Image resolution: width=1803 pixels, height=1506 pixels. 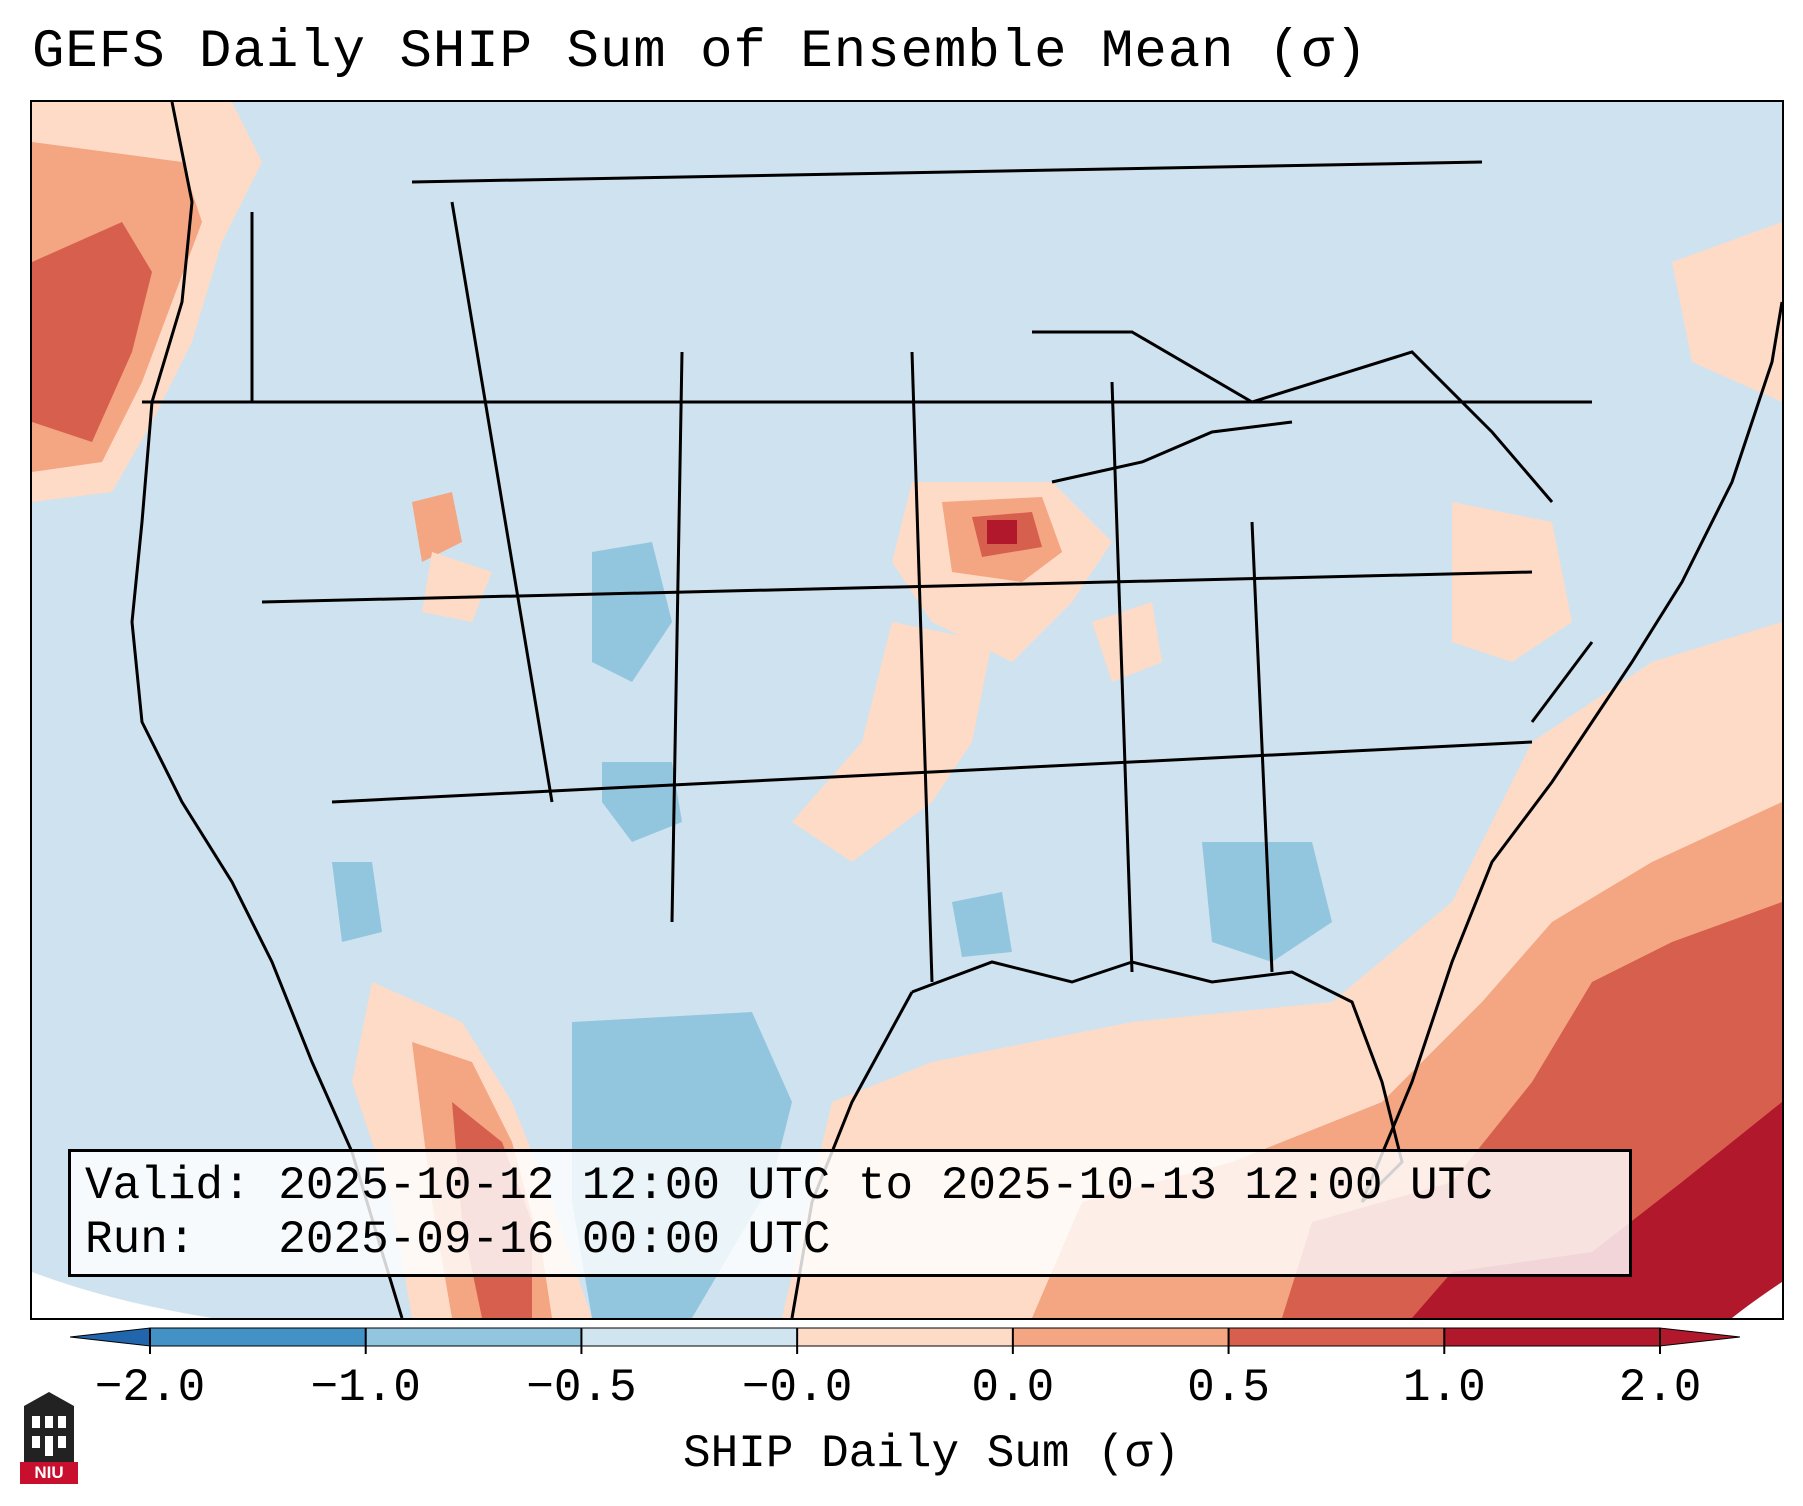 I want to click on map-edge-right, so click(x=1757, y=1300).